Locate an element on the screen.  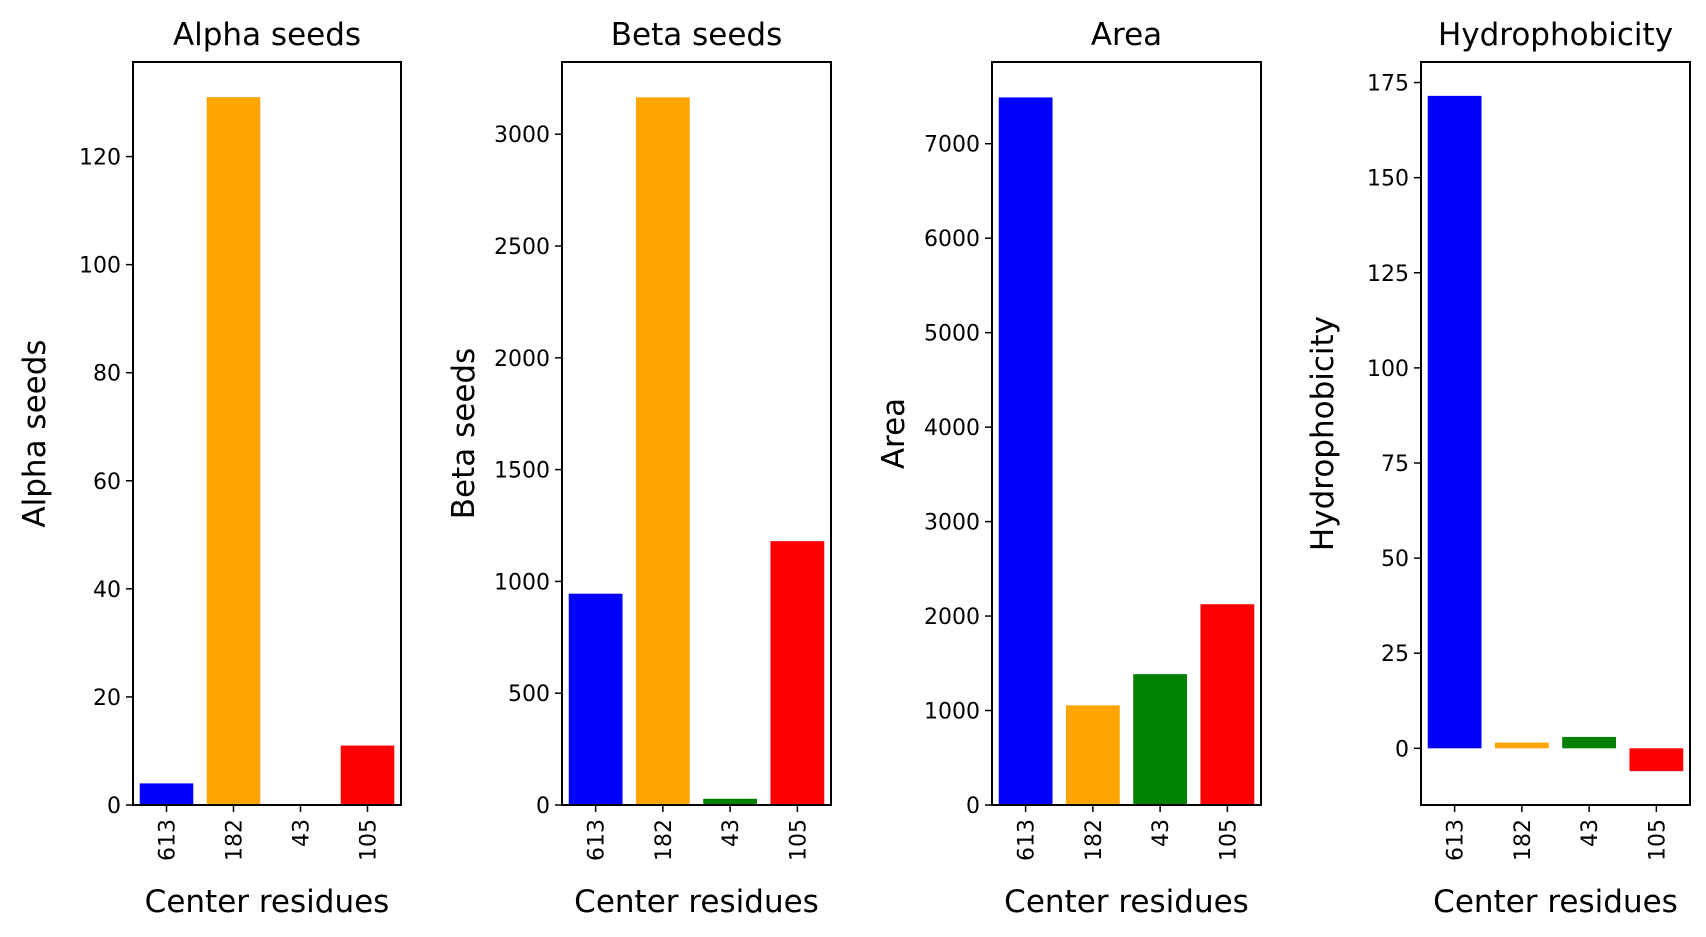
y-axis-label: Hydrophobicity is located at coordinates (1323, 433).